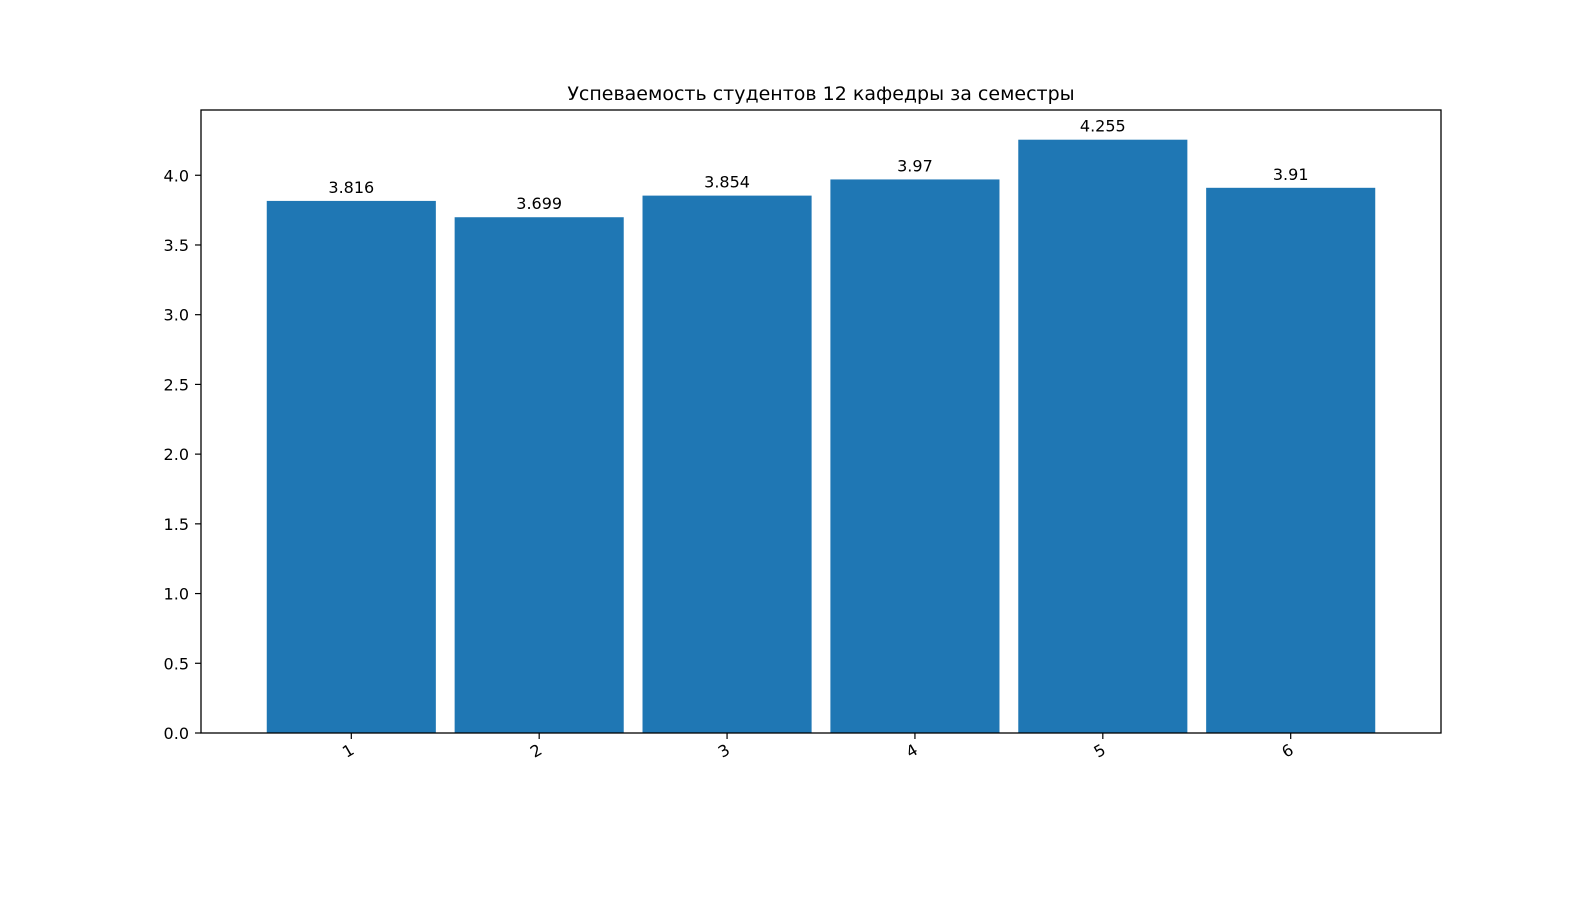 This screenshot has height=916, width=1596. What do you see at coordinates (176, 663) in the screenshot?
I see `y-tick-label: 0.5` at bounding box center [176, 663].